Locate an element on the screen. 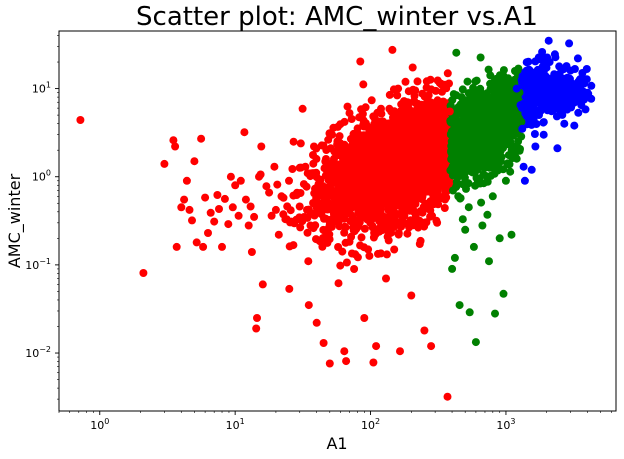 This screenshot has width=624, height=459. x-tick-base: 10 is located at coordinates (233, 425).